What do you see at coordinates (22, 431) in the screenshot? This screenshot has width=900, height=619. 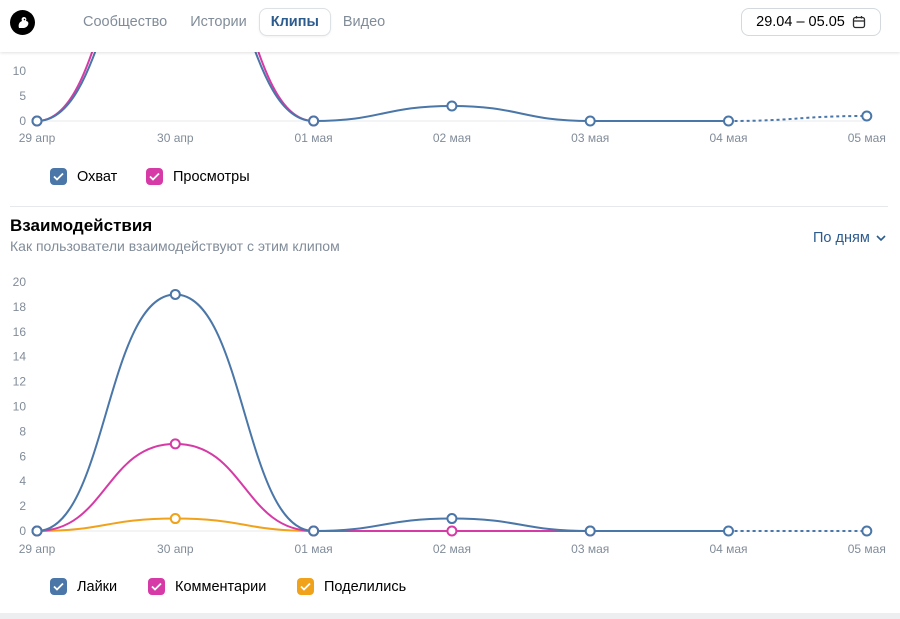 I see `y-tick-label: 8` at bounding box center [22, 431].